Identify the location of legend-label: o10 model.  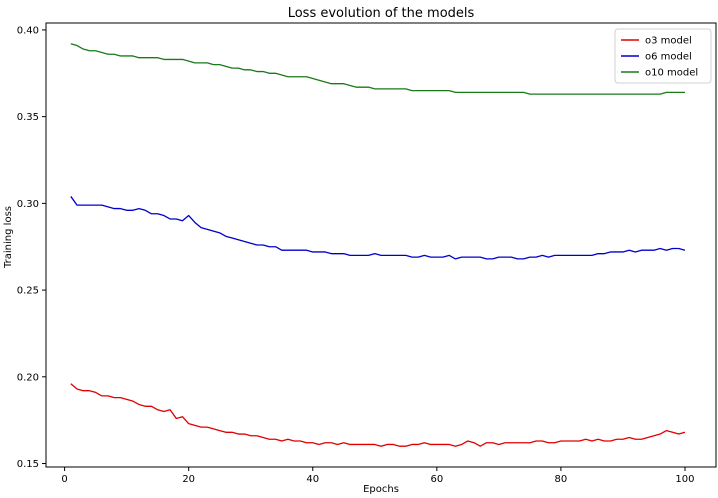
(671, 73).